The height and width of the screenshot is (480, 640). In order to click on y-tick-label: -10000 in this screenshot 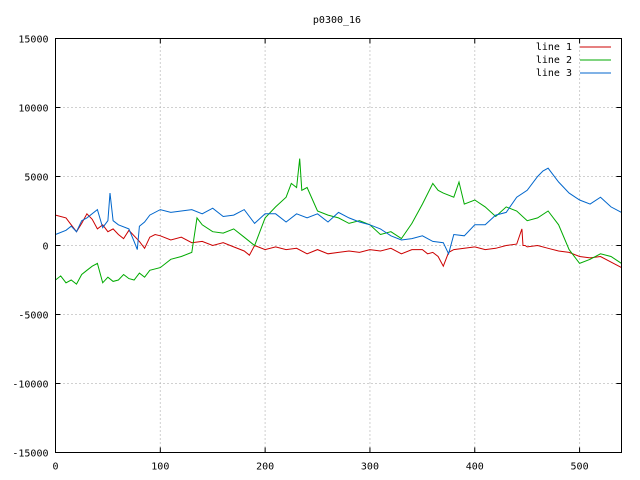, I will do `click(30, 385)`.